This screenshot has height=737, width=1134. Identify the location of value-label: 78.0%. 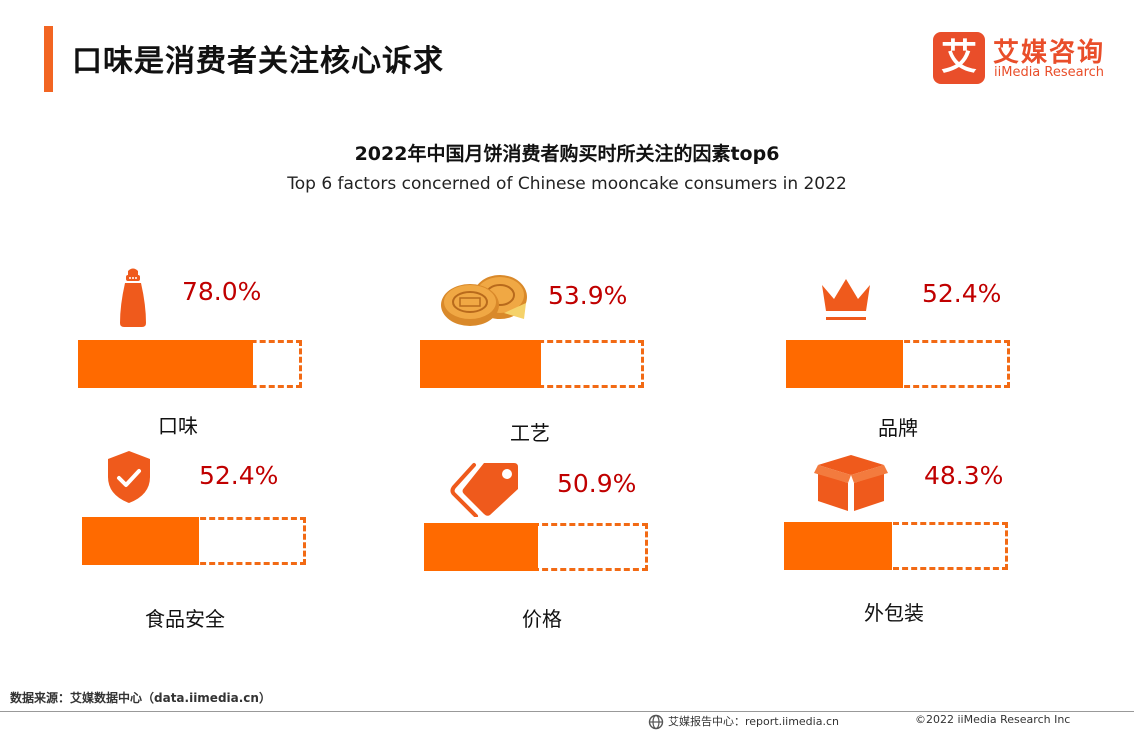
(222, 291).